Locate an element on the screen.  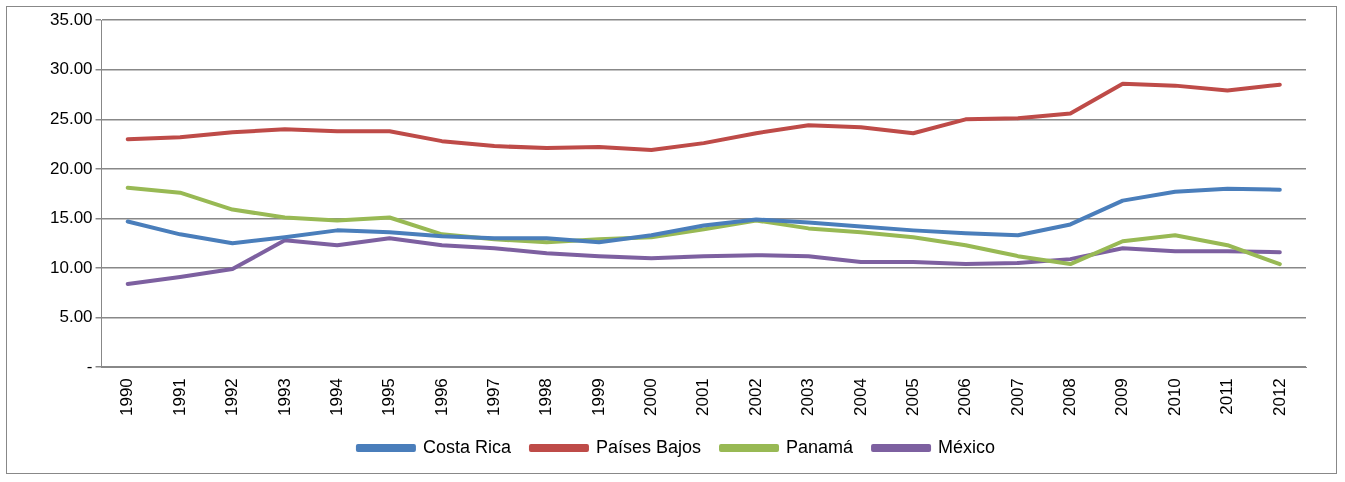
x-tick-label: 2005 is located at coordinates (912, 397).